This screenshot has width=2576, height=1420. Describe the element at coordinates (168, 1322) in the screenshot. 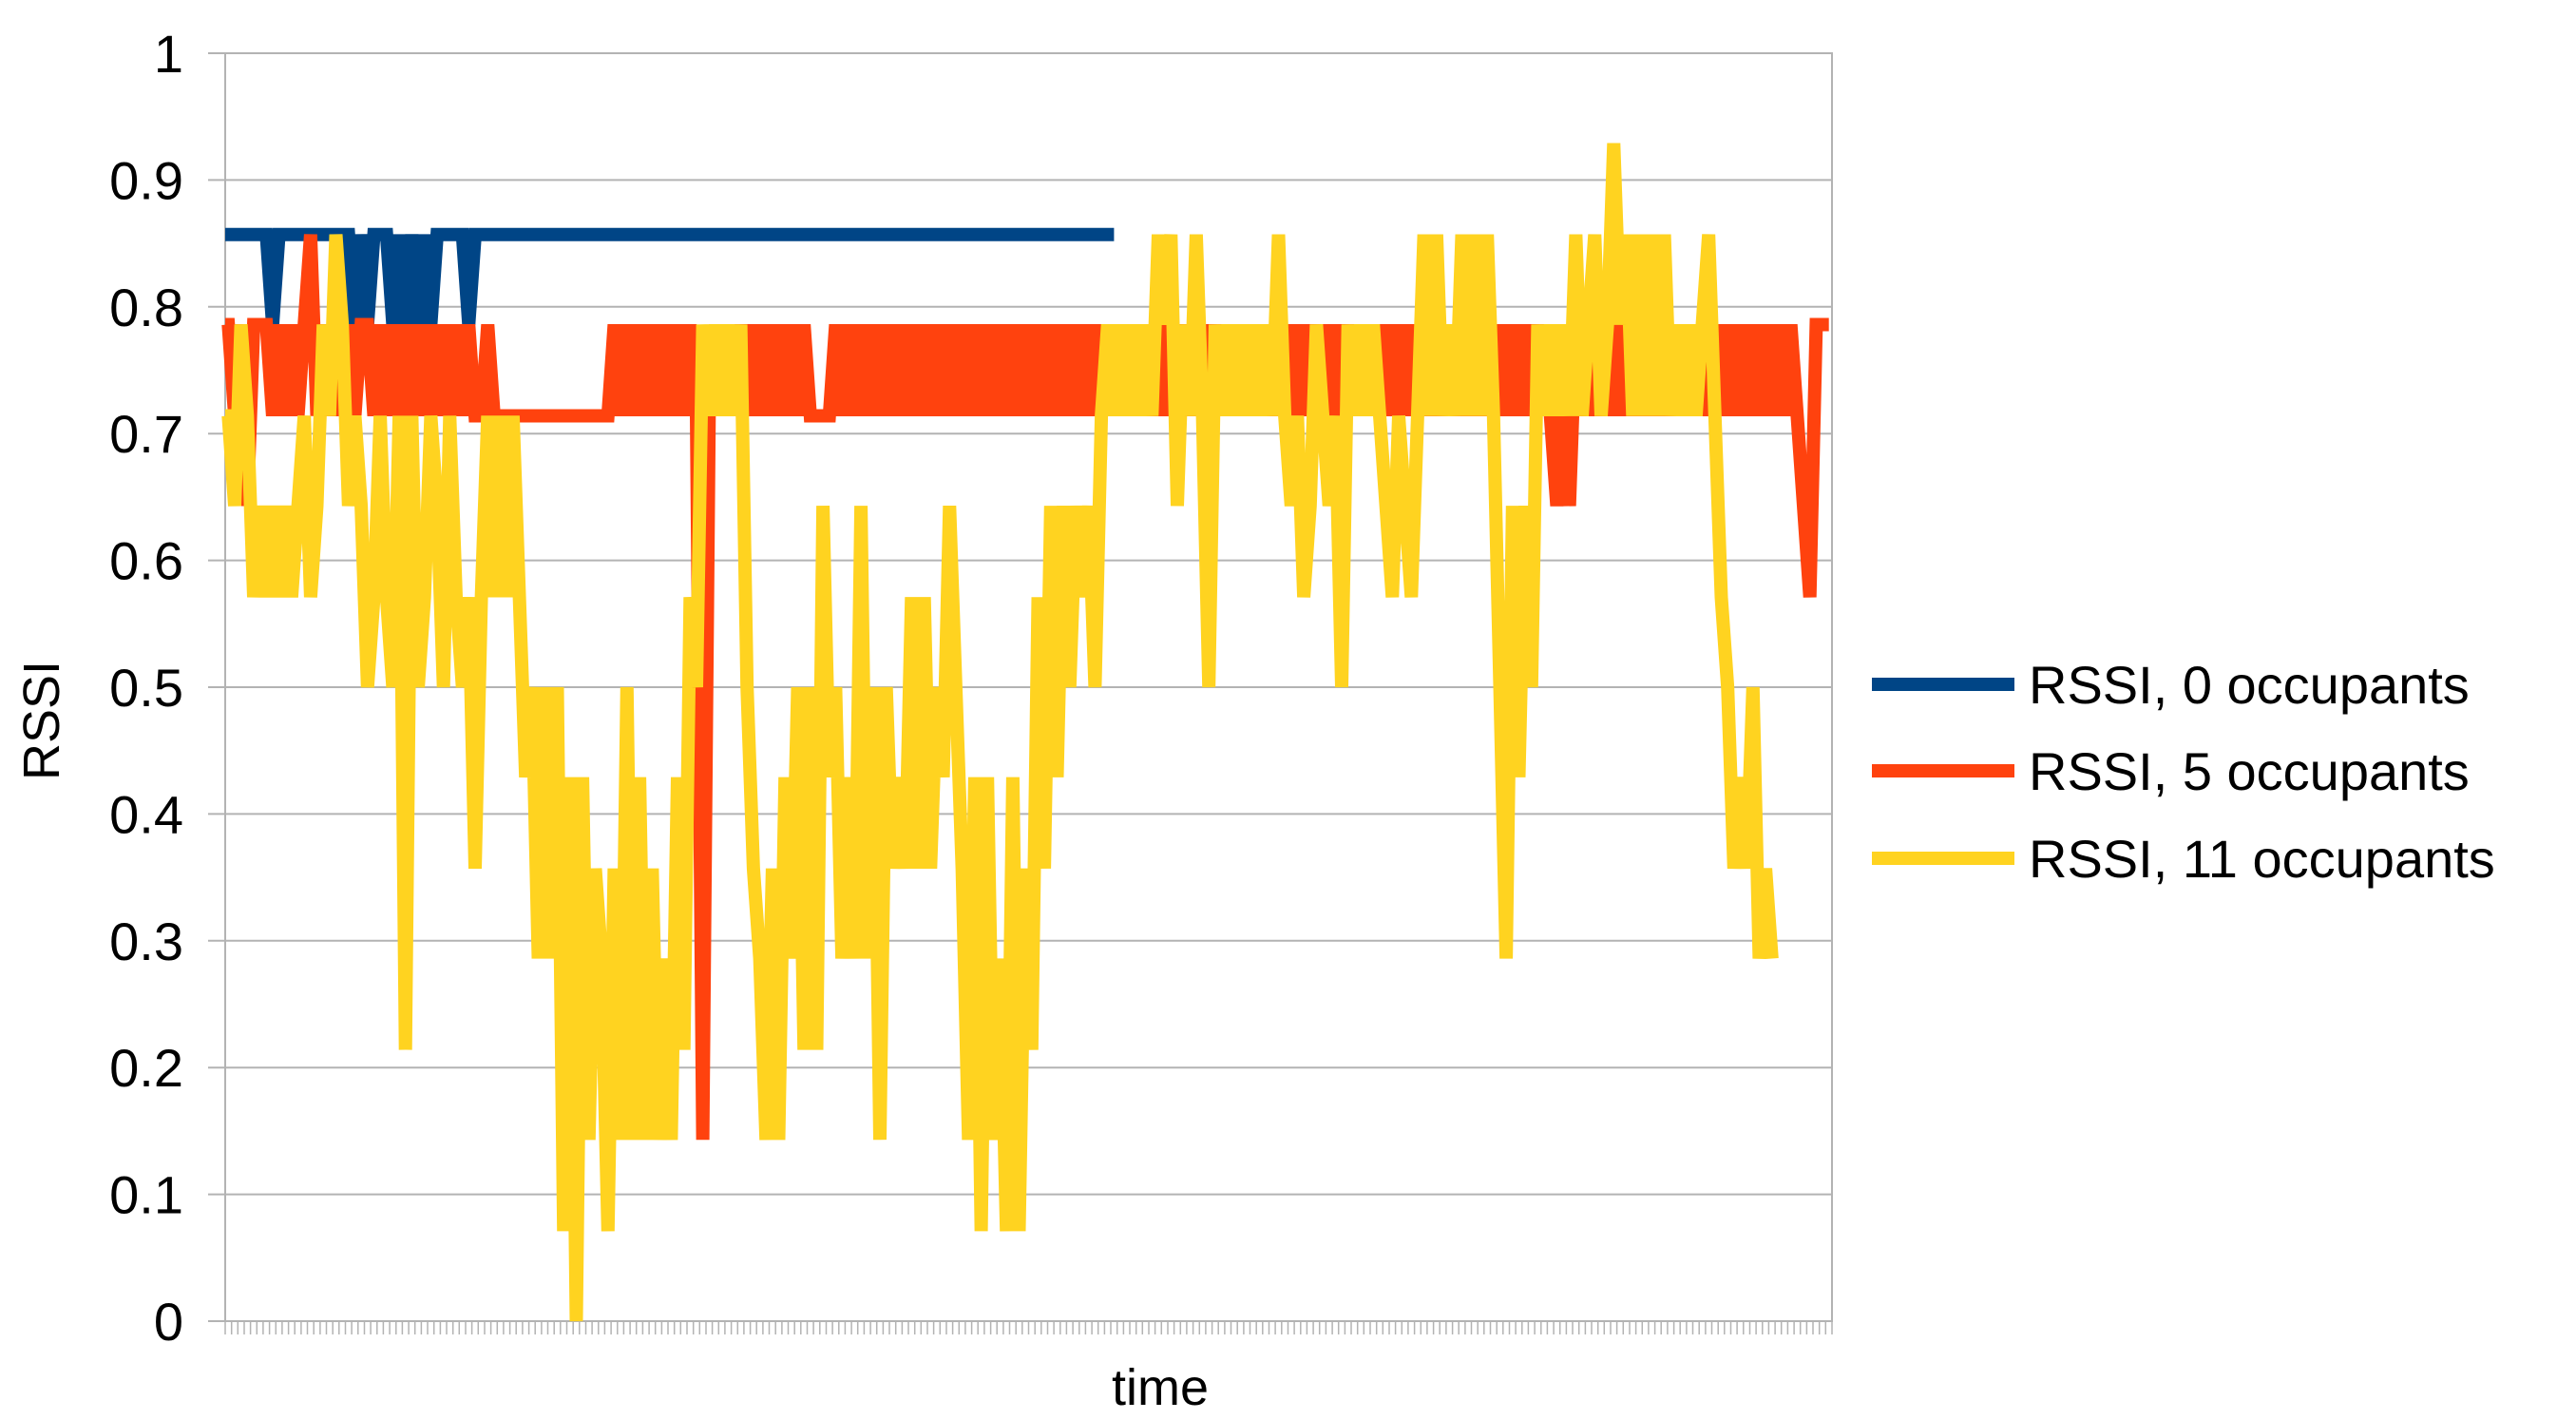

I see `y-tick-label: 0` at that location.